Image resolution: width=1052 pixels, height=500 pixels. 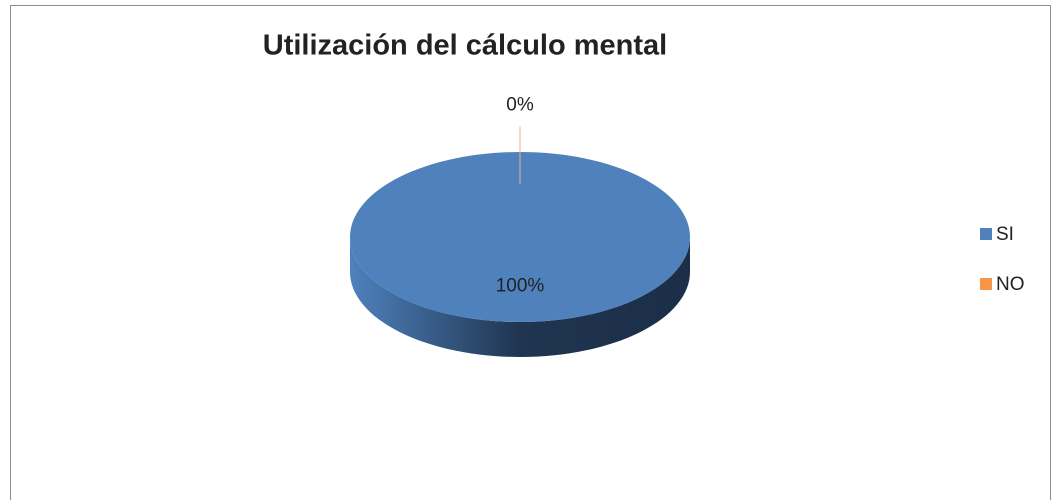 I want to click on pie-slice, so click(x=520, y=237).